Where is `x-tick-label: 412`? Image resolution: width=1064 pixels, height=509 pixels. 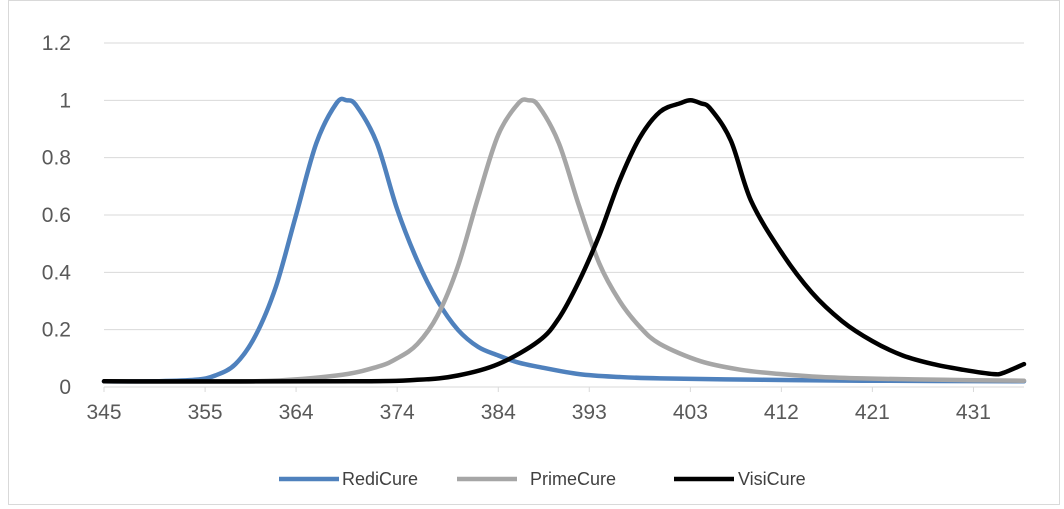 x-tick-label: 412 is located at coordinates (781, 412).